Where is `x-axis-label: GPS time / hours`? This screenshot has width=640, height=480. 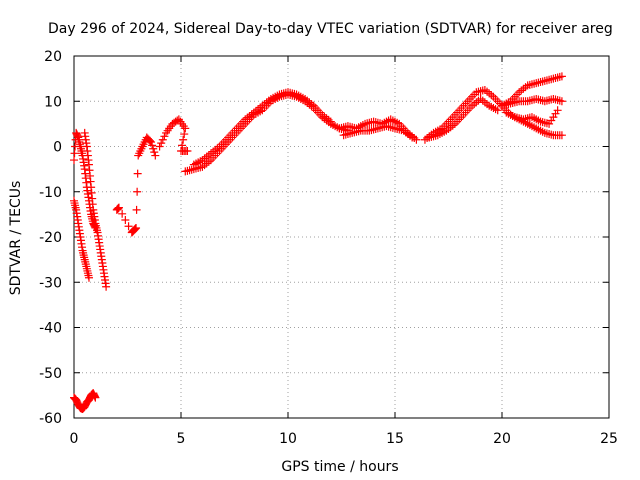 x-axis-label: GPS time / hours is located at coordinates (339, 467).